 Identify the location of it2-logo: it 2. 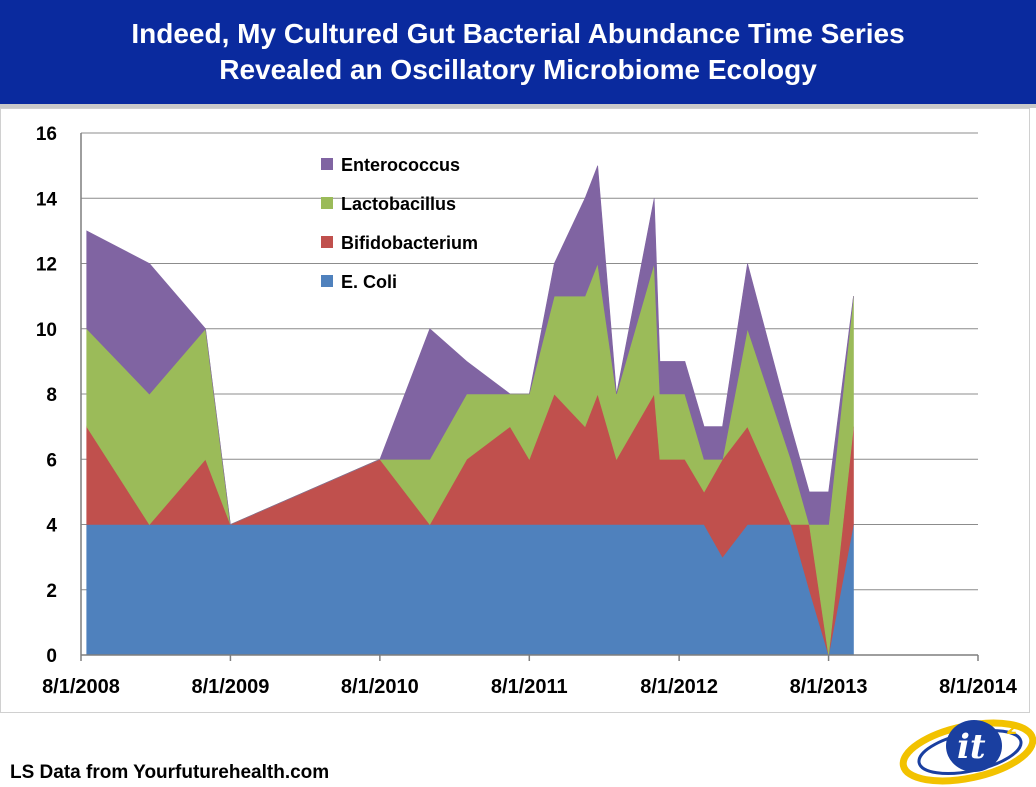
(967, 752).